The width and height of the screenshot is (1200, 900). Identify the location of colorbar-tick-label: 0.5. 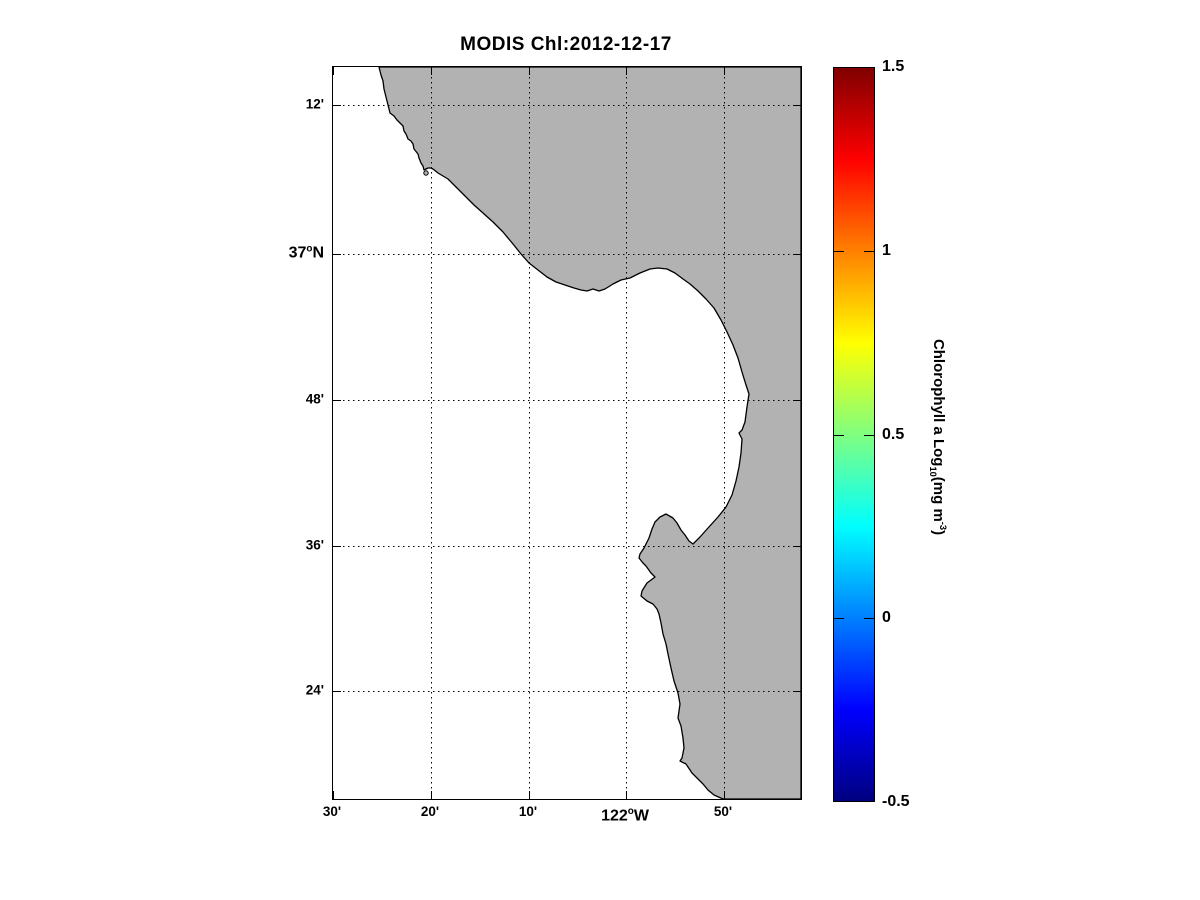
(893, 434).